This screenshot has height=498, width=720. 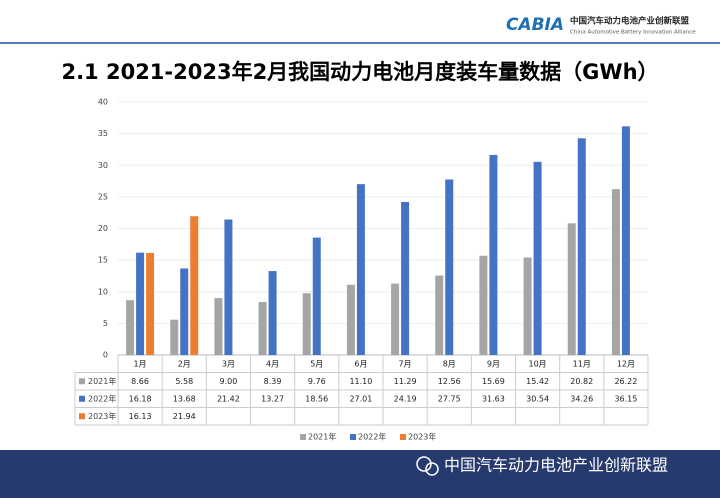 I want to click on table-cell: 27.75, so click(x=449, y=398).